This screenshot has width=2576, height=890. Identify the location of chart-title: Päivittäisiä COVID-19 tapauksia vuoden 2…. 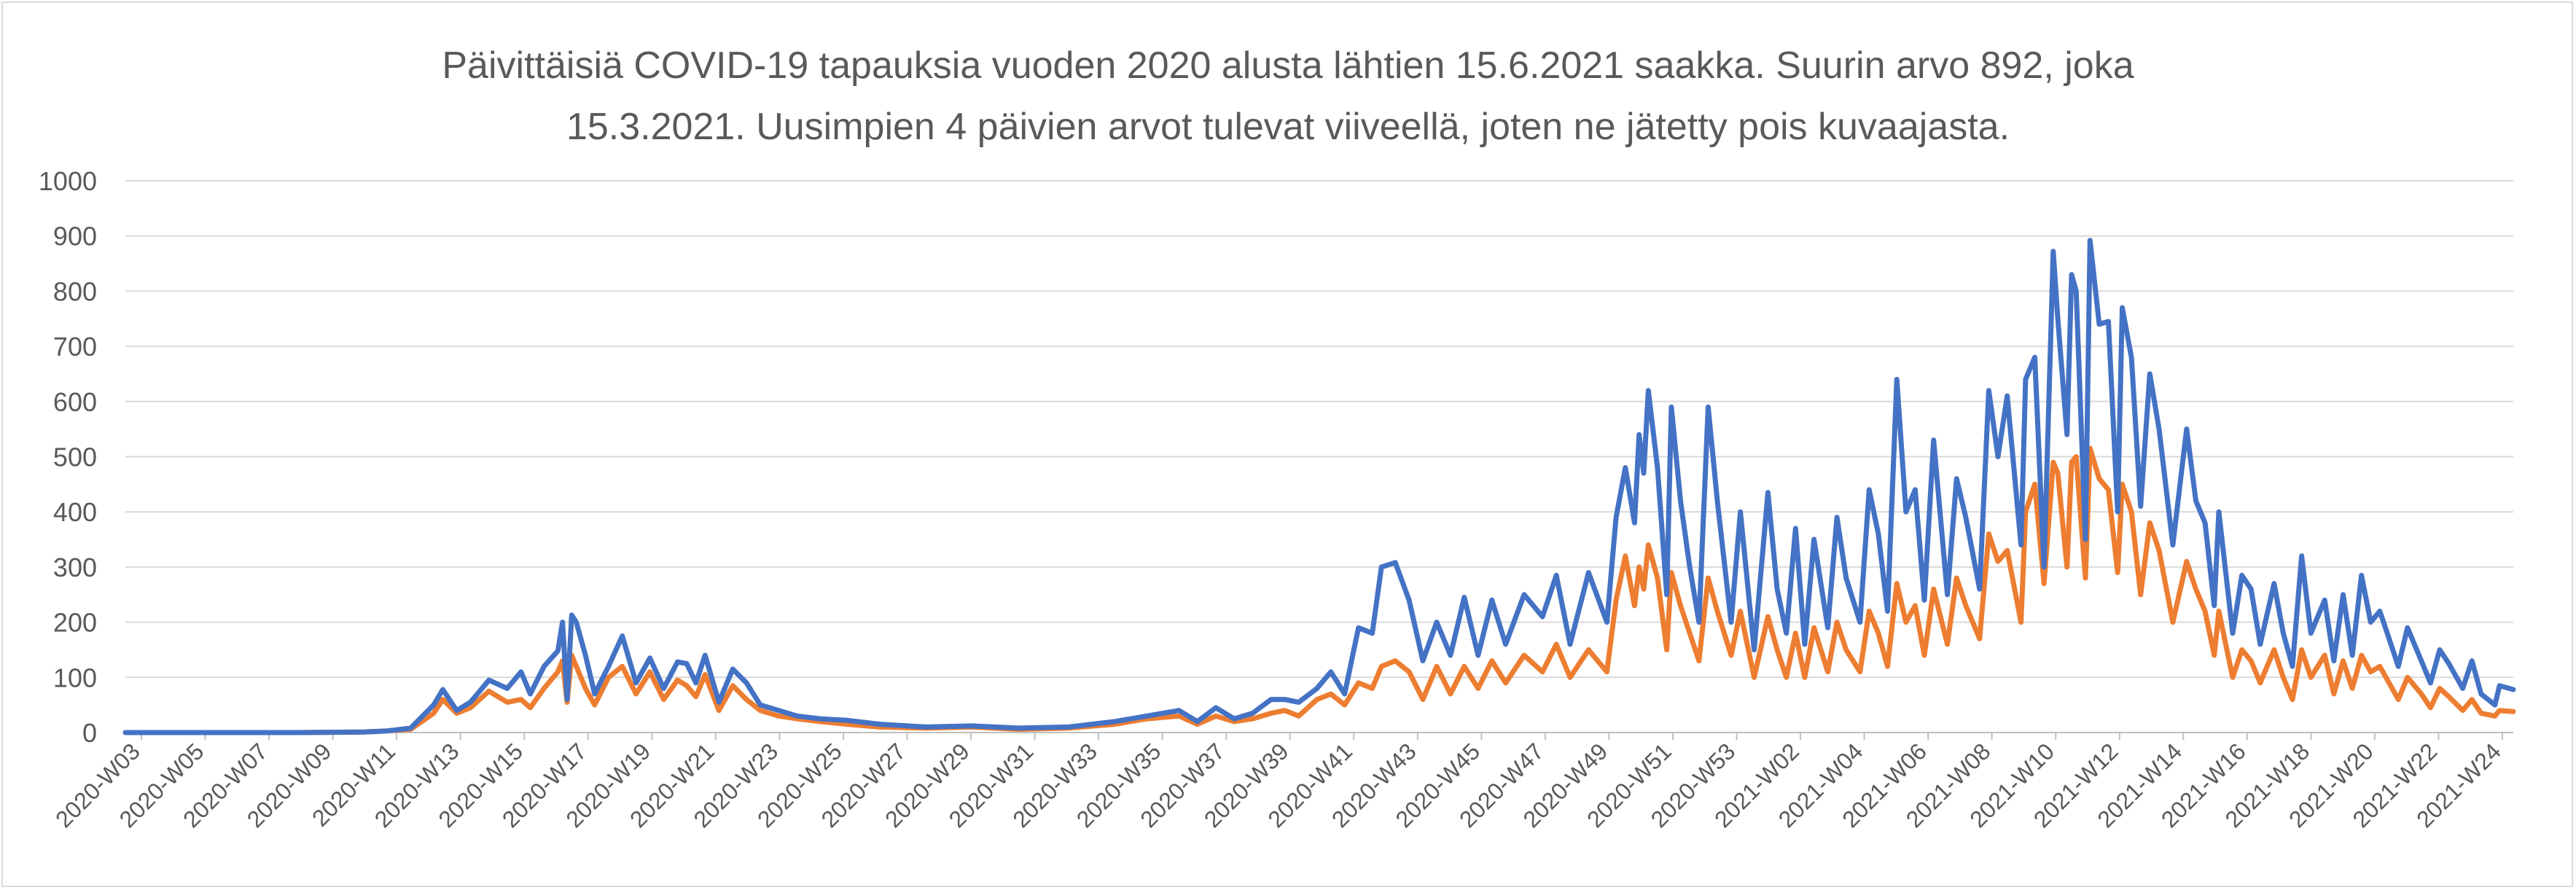
(1288, 96).